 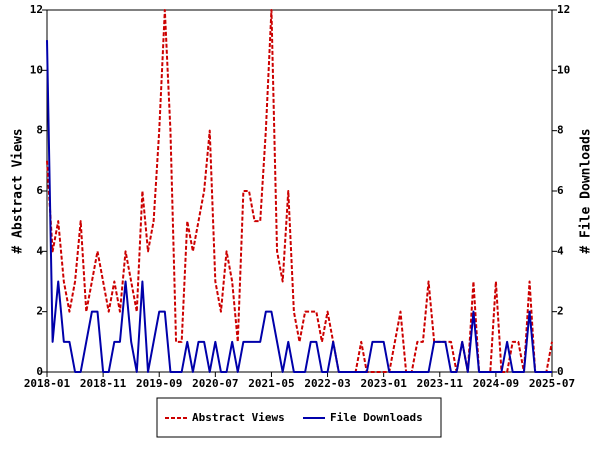 What do you see at coordinates (560, 190) in the screenshot?
I see `y2-tick-label: 6` at bounding box center [560, 190].